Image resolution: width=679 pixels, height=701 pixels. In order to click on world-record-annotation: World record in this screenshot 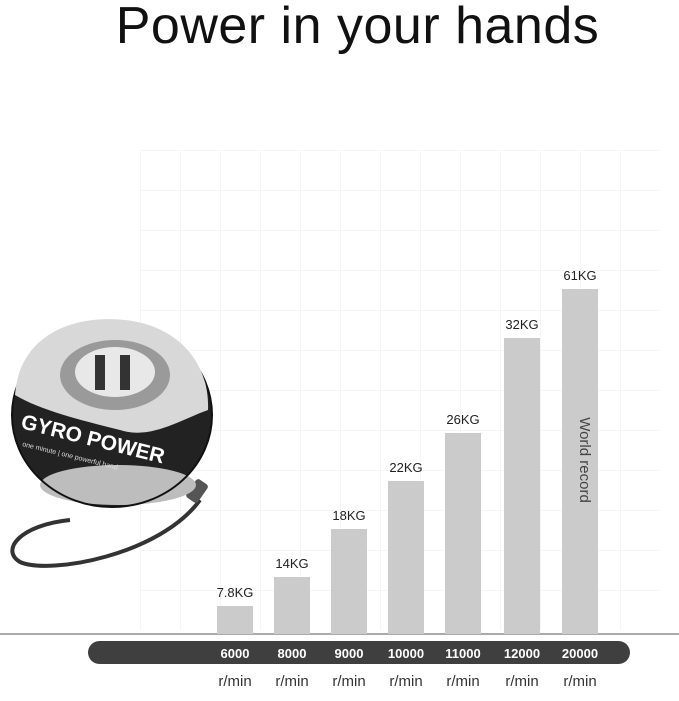, I will do `click(584, 460)`.